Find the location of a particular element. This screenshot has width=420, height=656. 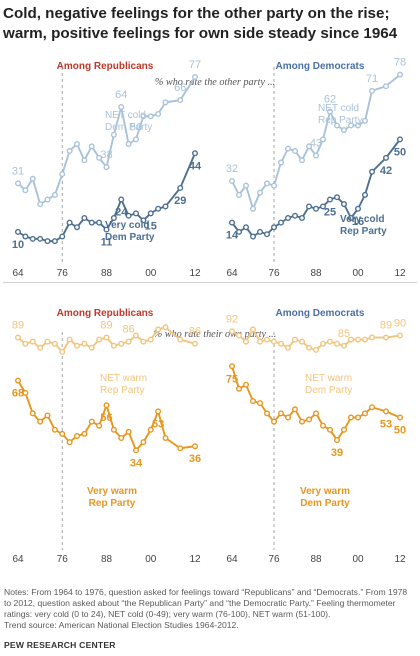

series-name-label: NET cold Dem Party is located at coordinates (128, 121).